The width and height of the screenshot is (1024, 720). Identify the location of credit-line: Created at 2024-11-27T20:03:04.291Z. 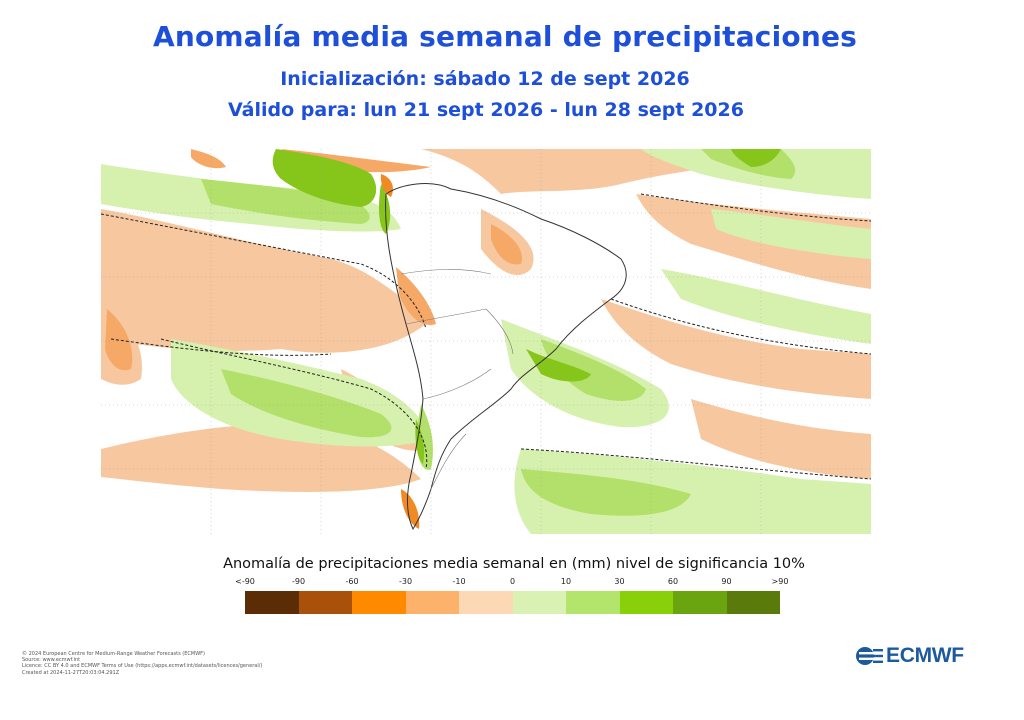
(71, 672).